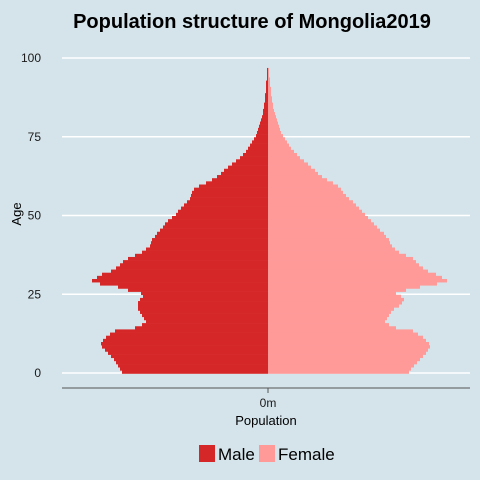  Describe the element at coordinates (306, 454) in the screenshot. I see `legend-label-female: Female` at that location.